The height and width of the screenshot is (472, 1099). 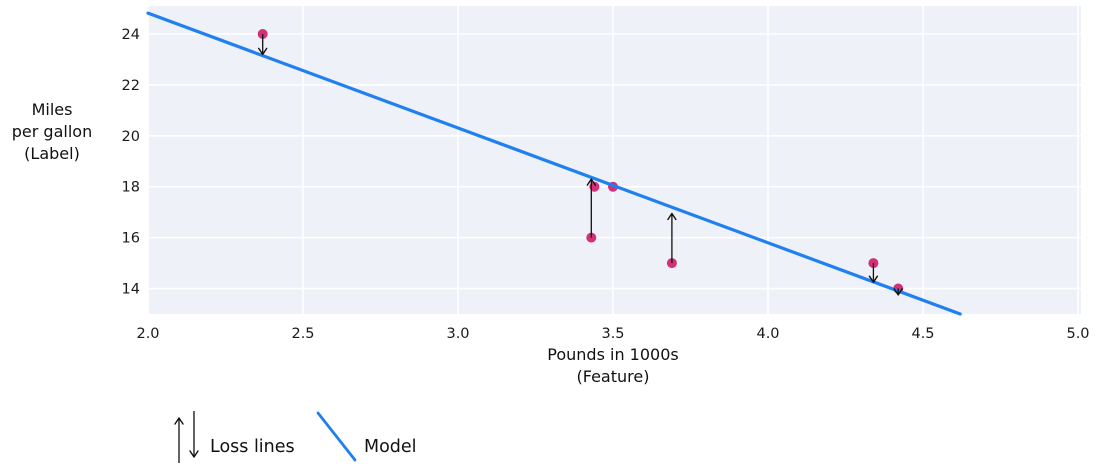 What do you see at coordinates (147, 334) in the screenshot?
I see `x-tick-label: 2.0` at bounding box center [147, 334].